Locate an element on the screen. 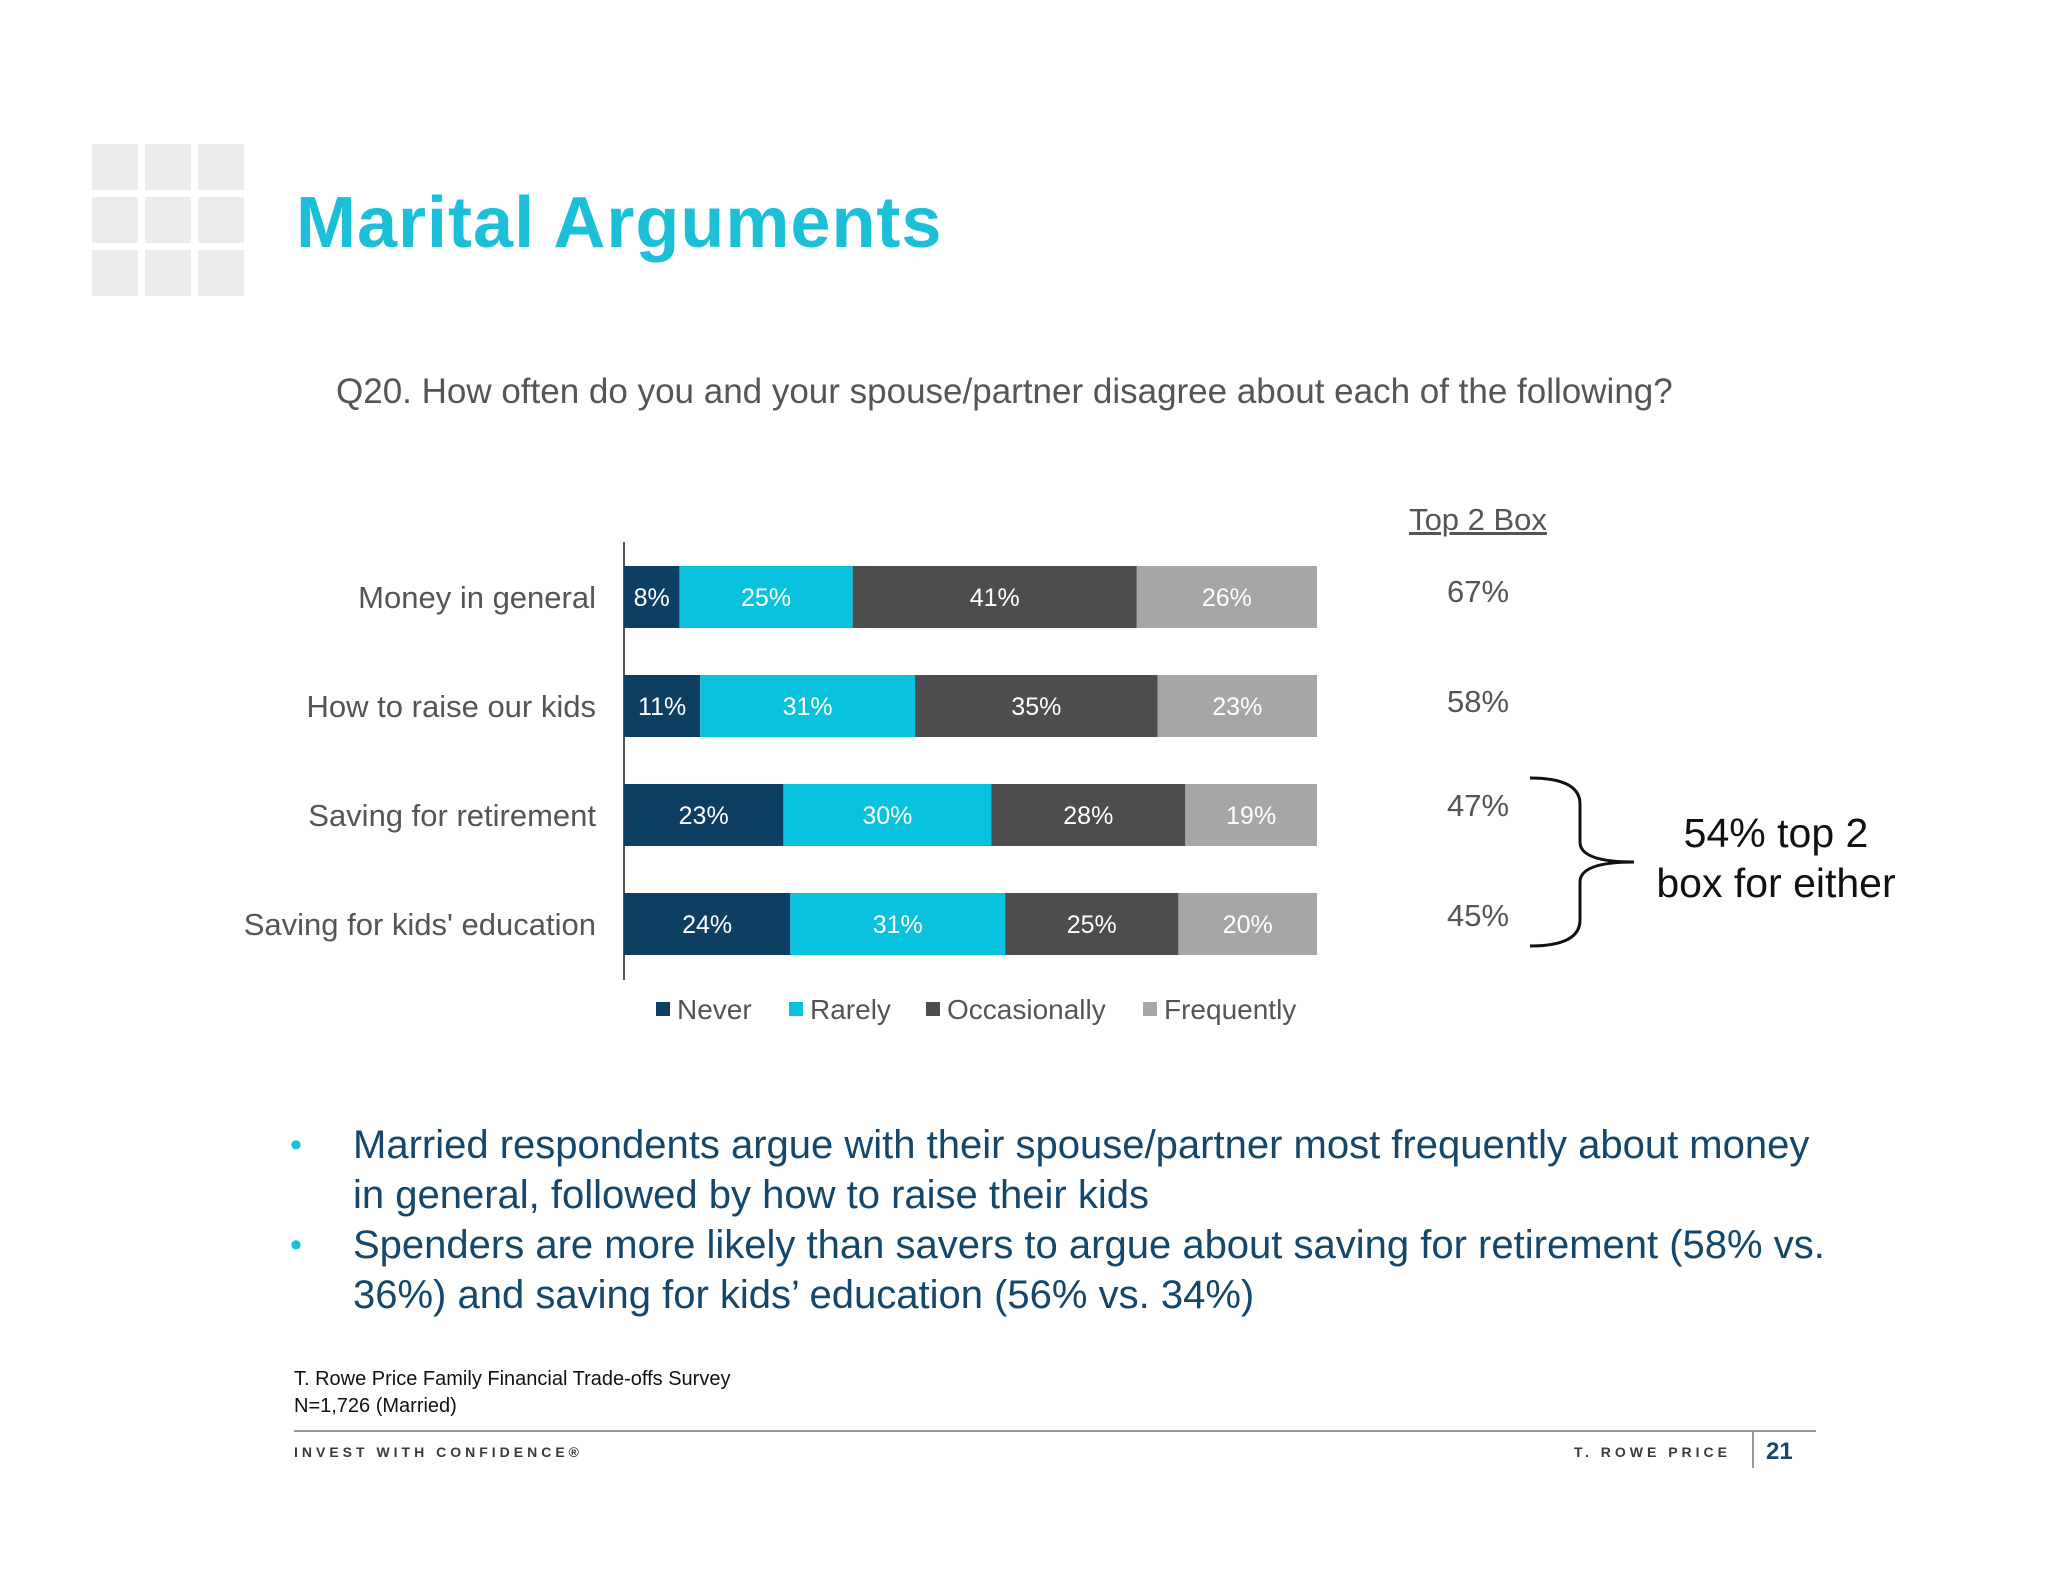 The height and width of the screenshot is (1582, 2048). footer-brand: T. ROWE PRICE is located at coordinates (1653, 1452).